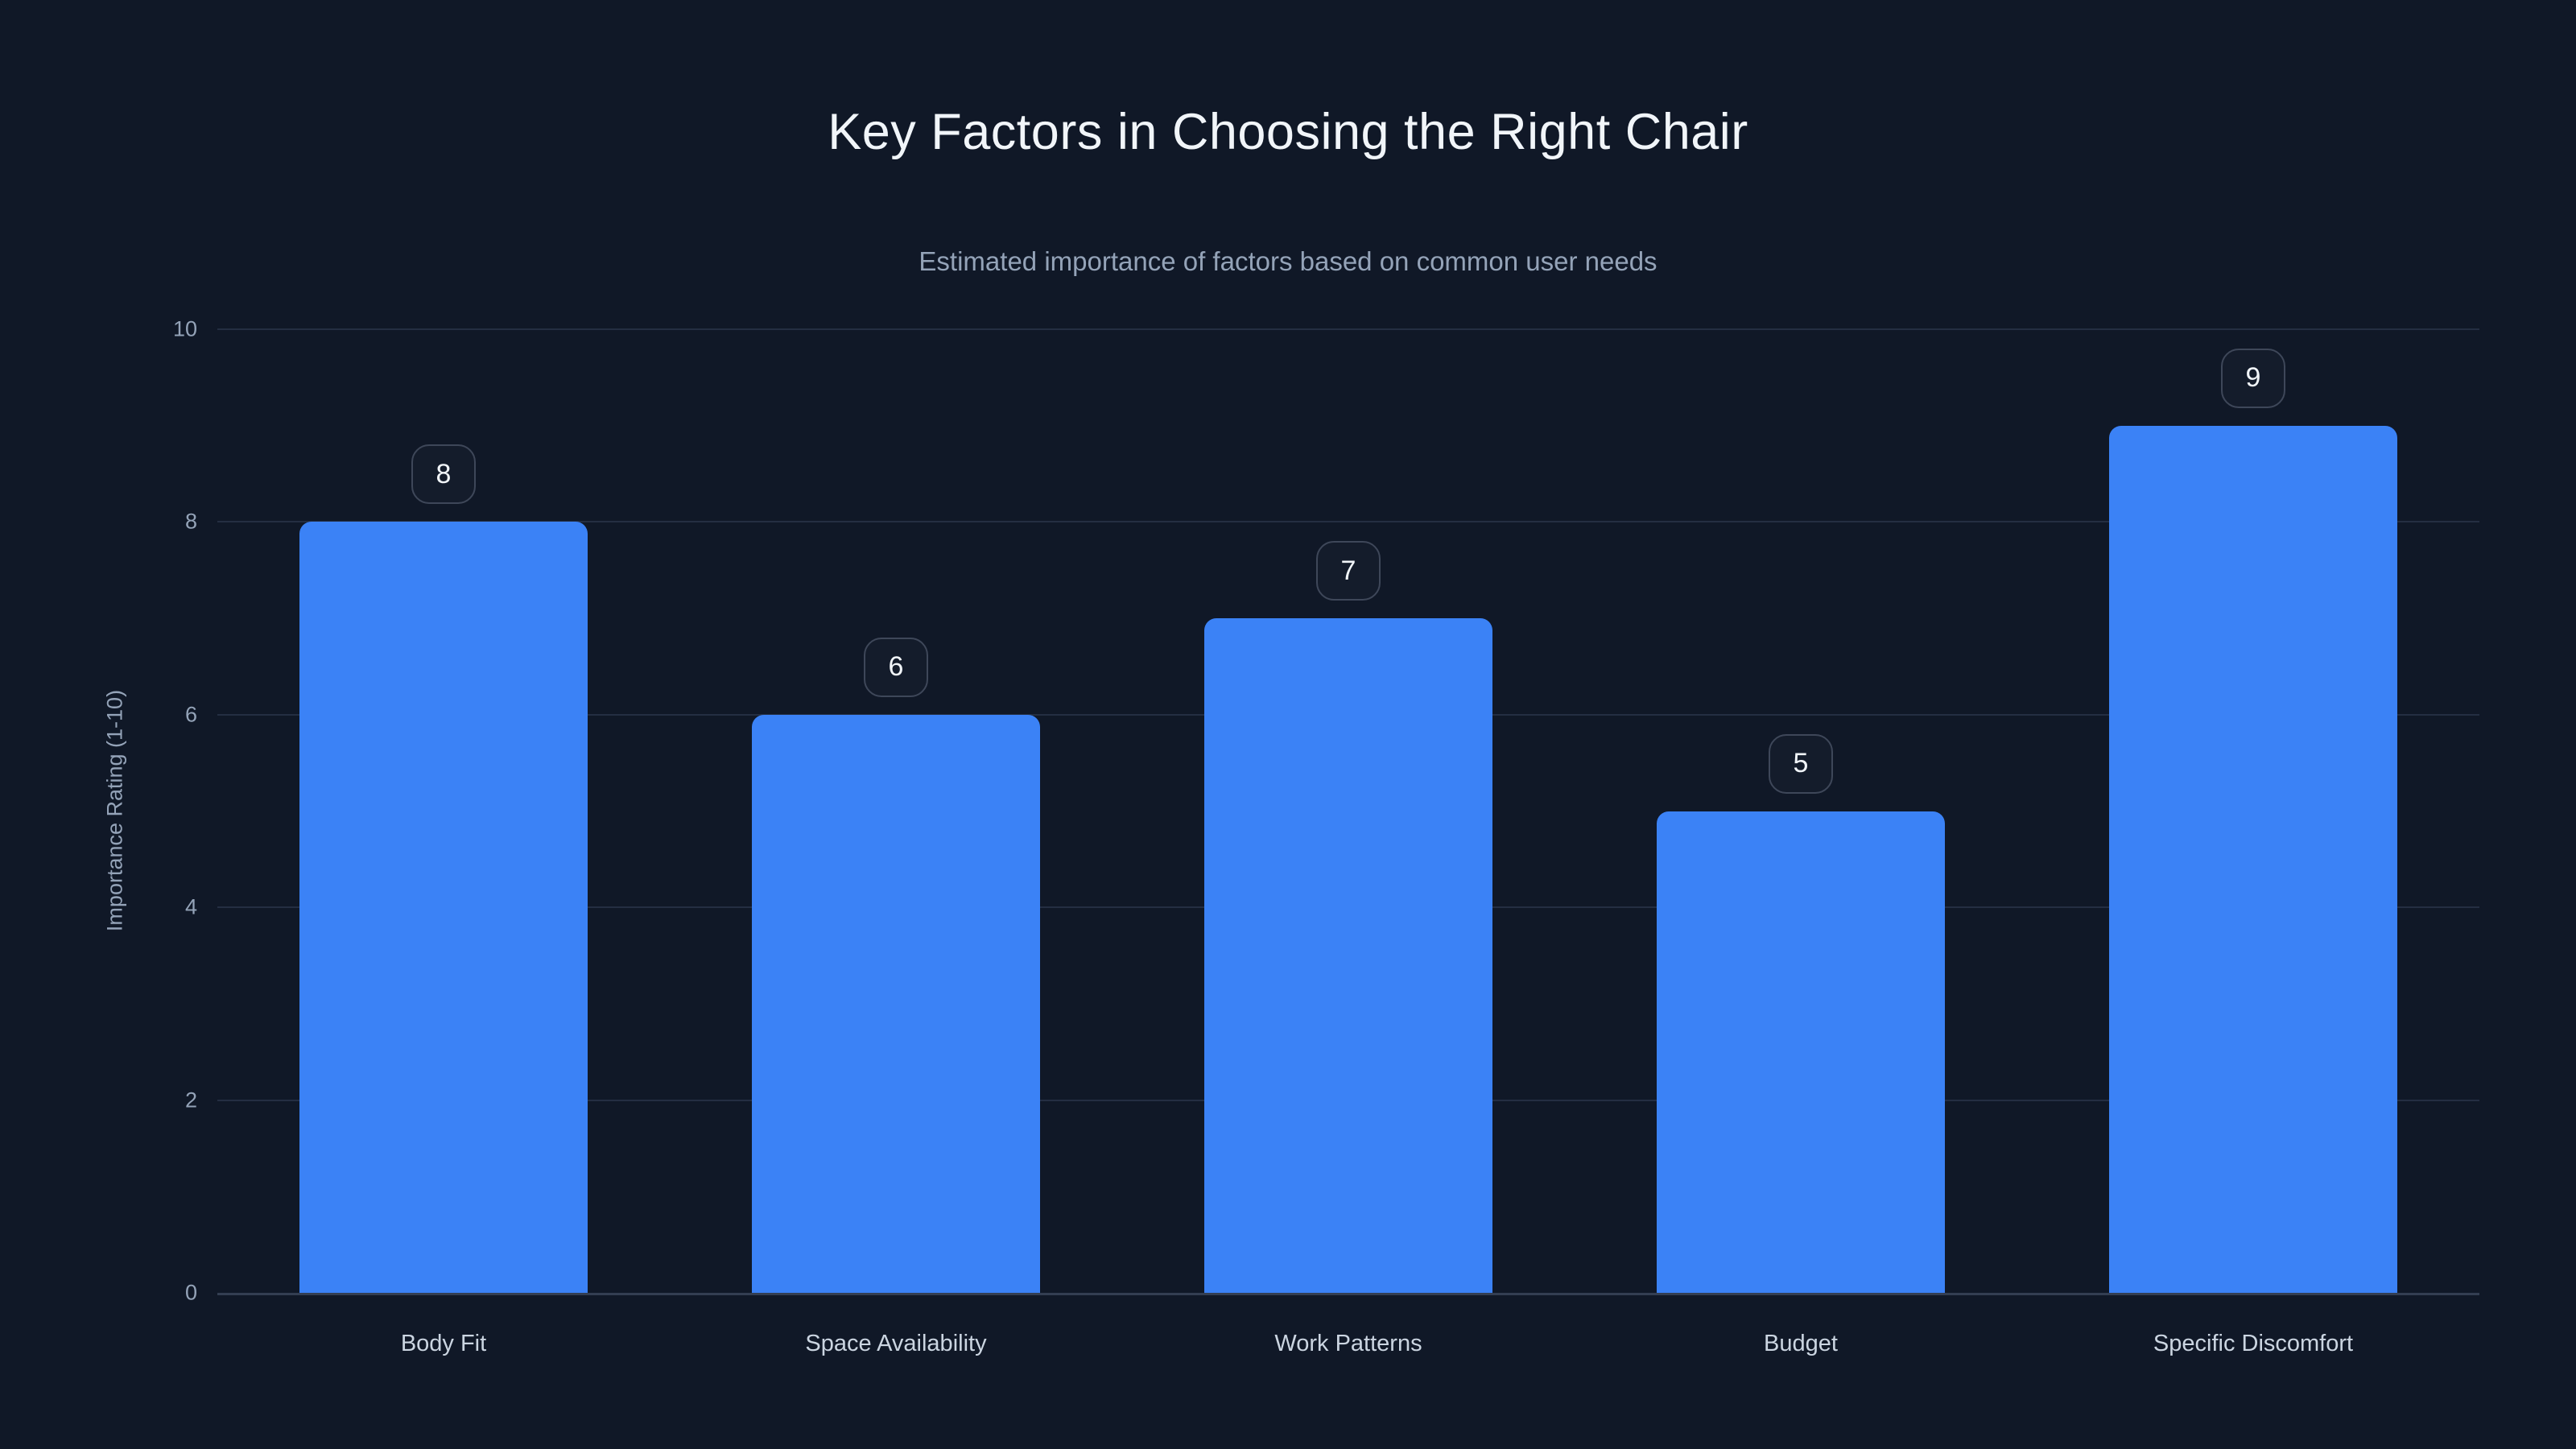 The image size is (2576, 1449). I want to click on chart-title: Key Factors in Choosing the Right Chair, so click(1288, 132).